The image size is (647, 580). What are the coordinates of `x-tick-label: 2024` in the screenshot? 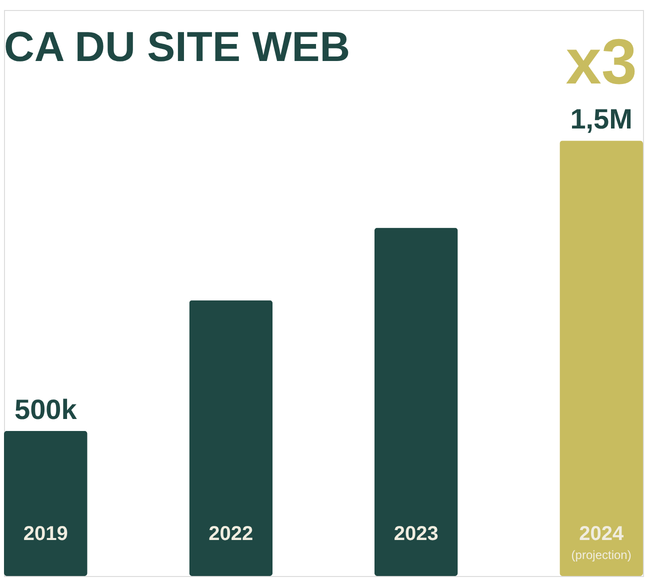 It's located at (601, 534).